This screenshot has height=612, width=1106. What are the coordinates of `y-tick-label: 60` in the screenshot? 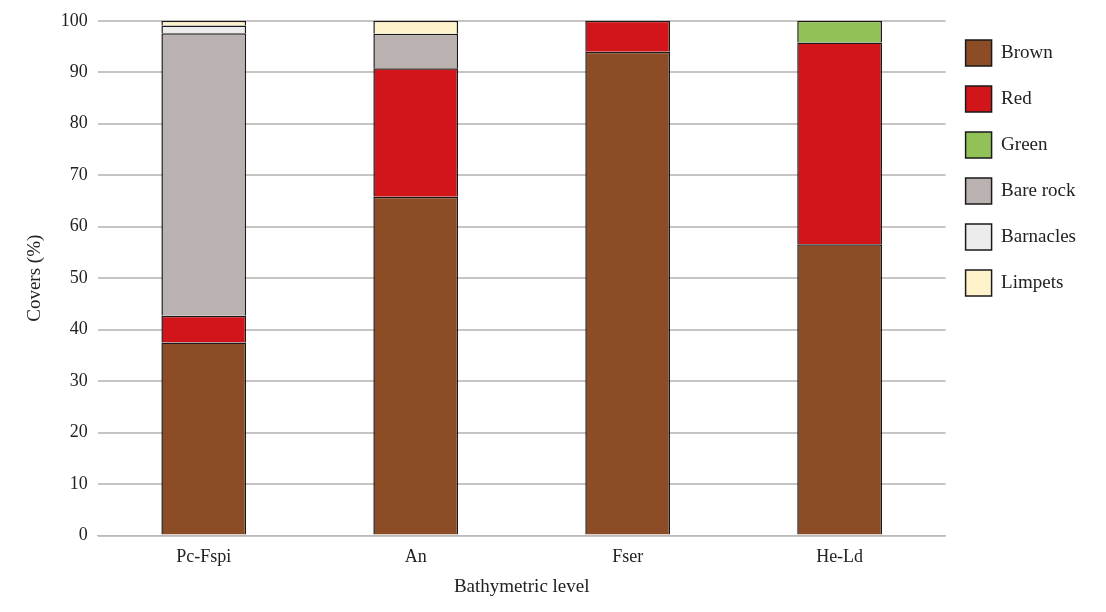 It's located at (78, 225).